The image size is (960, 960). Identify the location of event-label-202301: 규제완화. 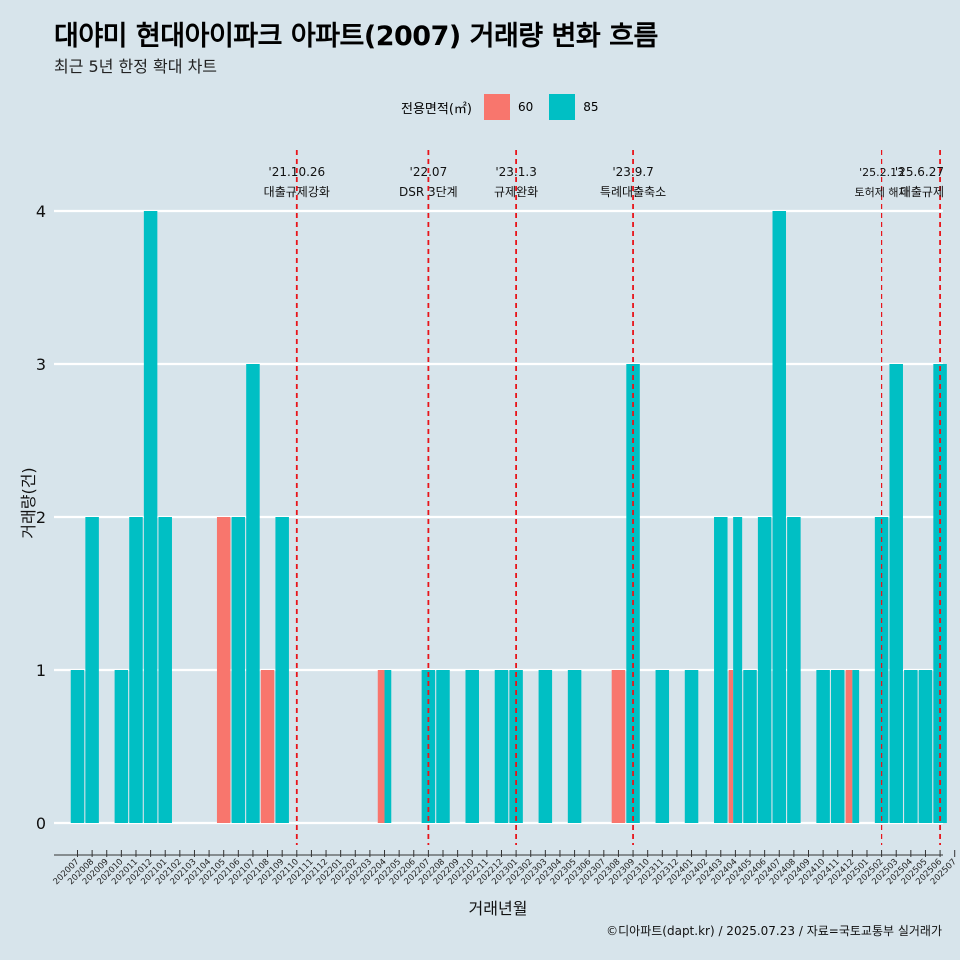
(516, 192).